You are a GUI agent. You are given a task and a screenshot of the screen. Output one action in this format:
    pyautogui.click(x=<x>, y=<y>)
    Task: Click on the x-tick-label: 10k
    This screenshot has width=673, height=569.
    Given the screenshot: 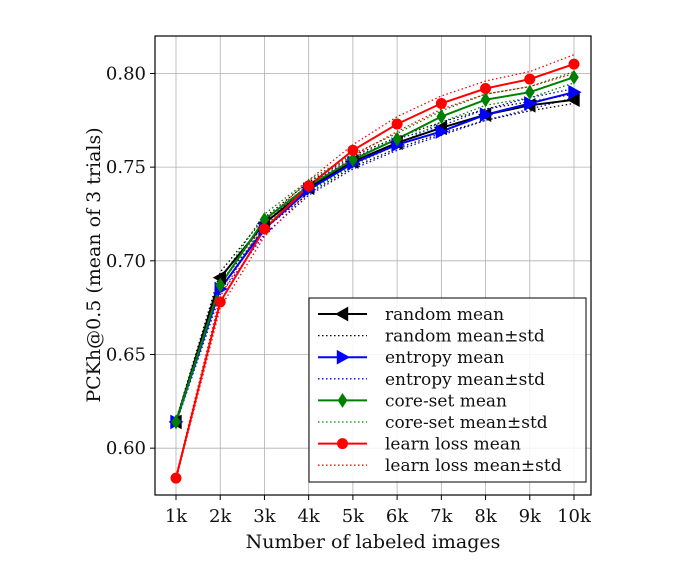 What is the action you would take?
    pyautogui.click(x=574, y=516)
    